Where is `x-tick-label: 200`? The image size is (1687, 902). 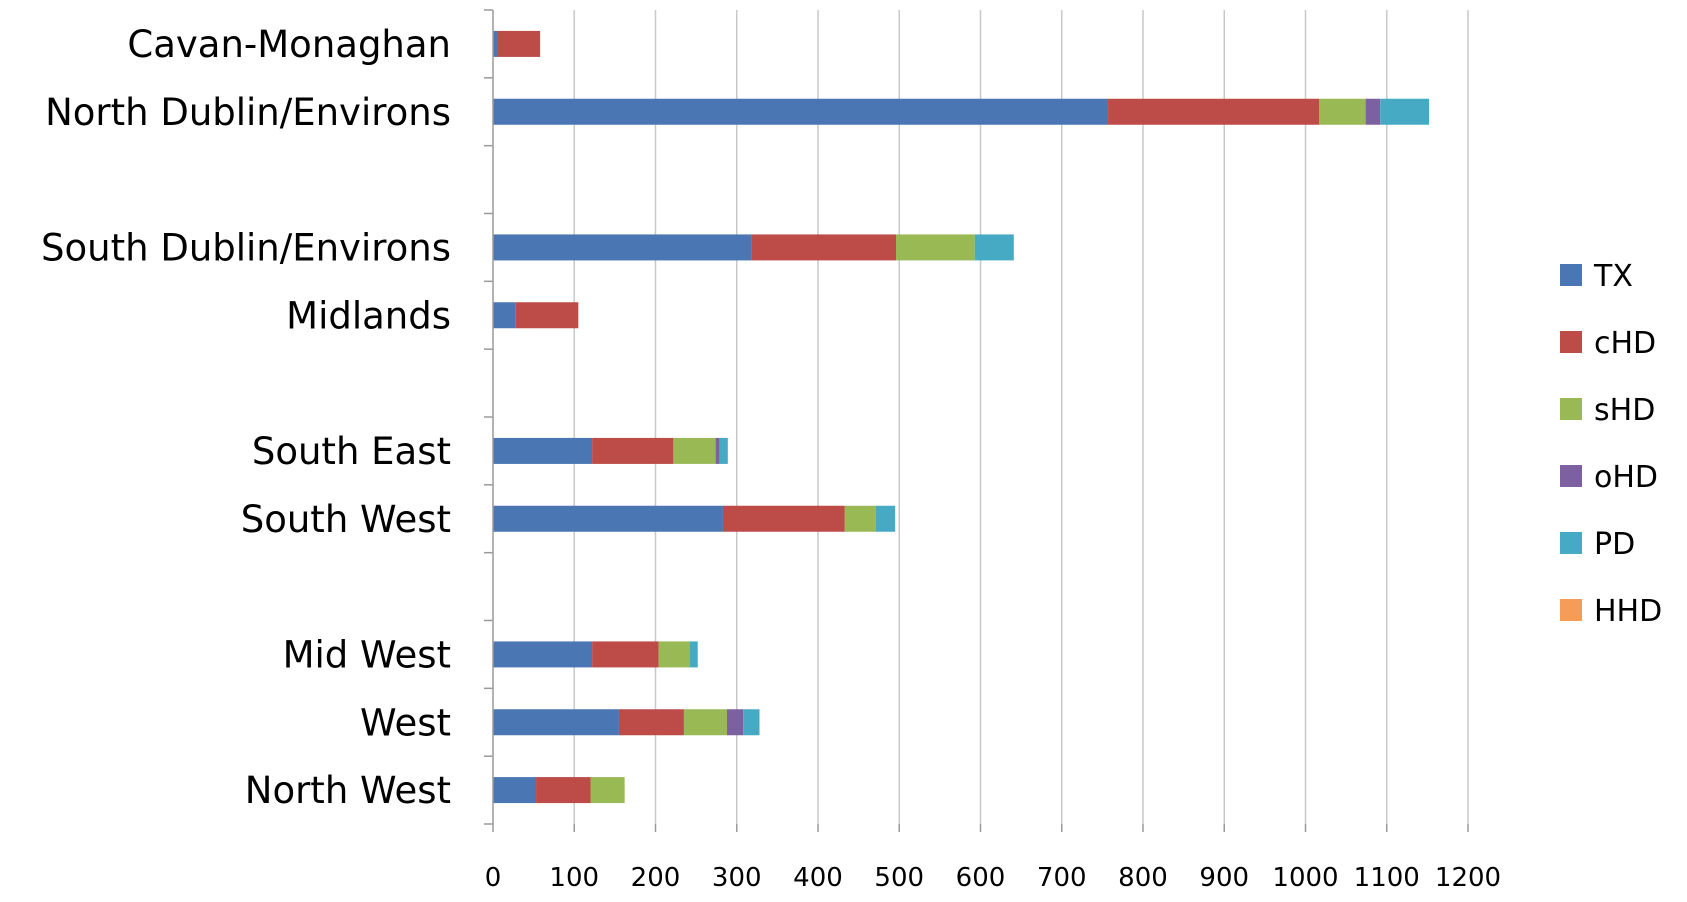 x-tick-label: 200 is located at coordinates (656, 878).